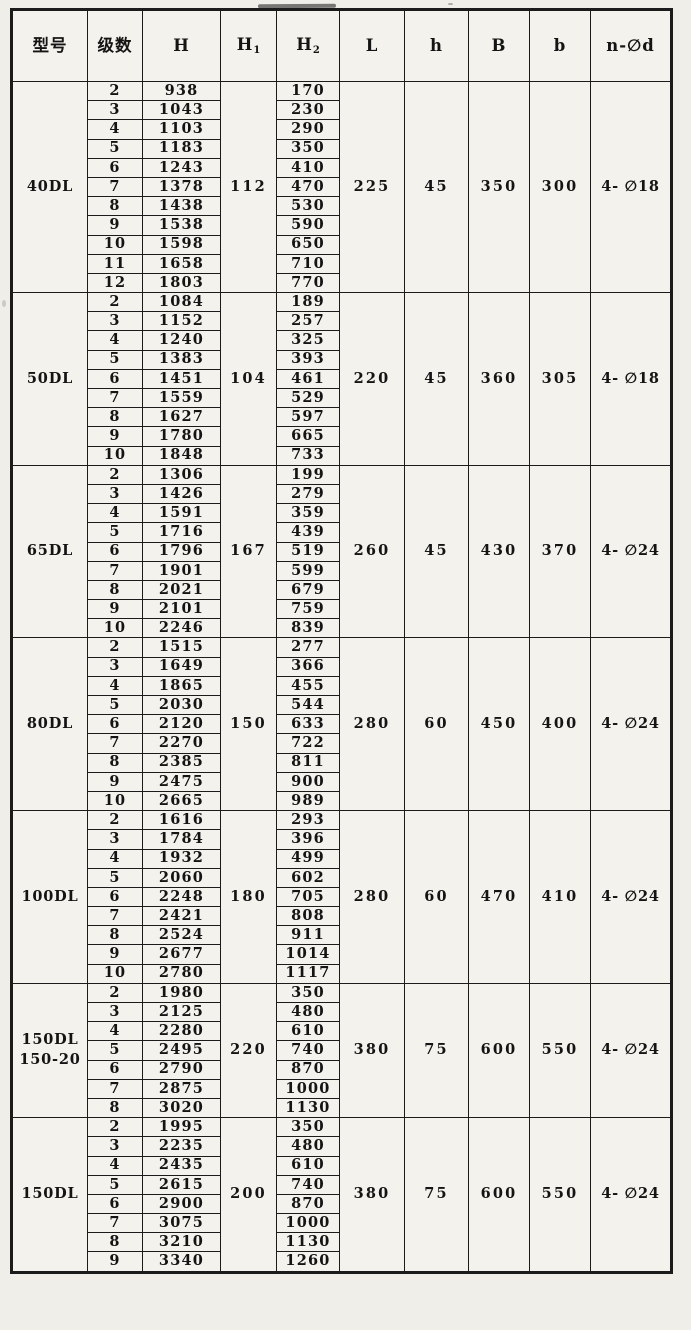  Describe the element at coordinates (181, 935) in the screenshot. I see `h-total-cell: 2524` at that location.